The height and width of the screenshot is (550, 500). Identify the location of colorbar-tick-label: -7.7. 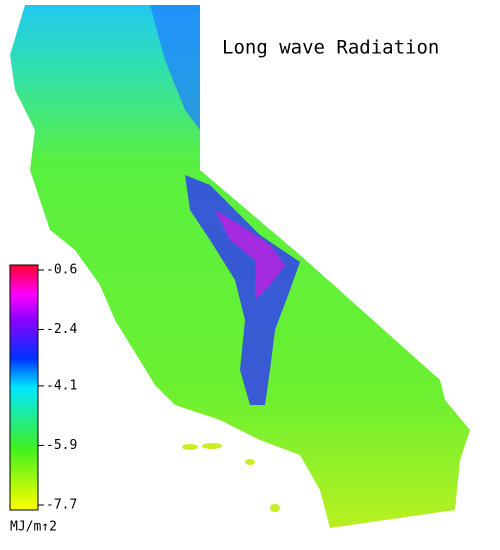
(61, 505).